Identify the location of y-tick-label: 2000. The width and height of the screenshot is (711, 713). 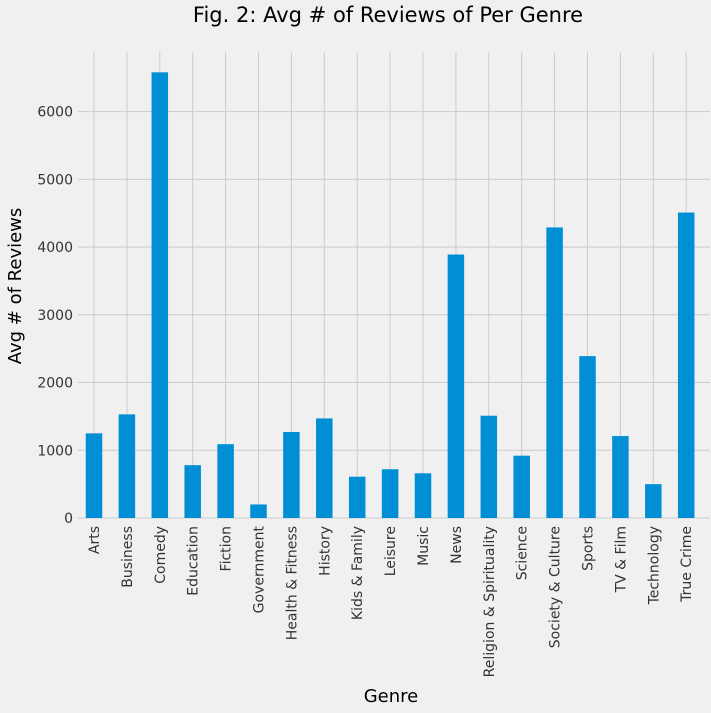
(55, 384).